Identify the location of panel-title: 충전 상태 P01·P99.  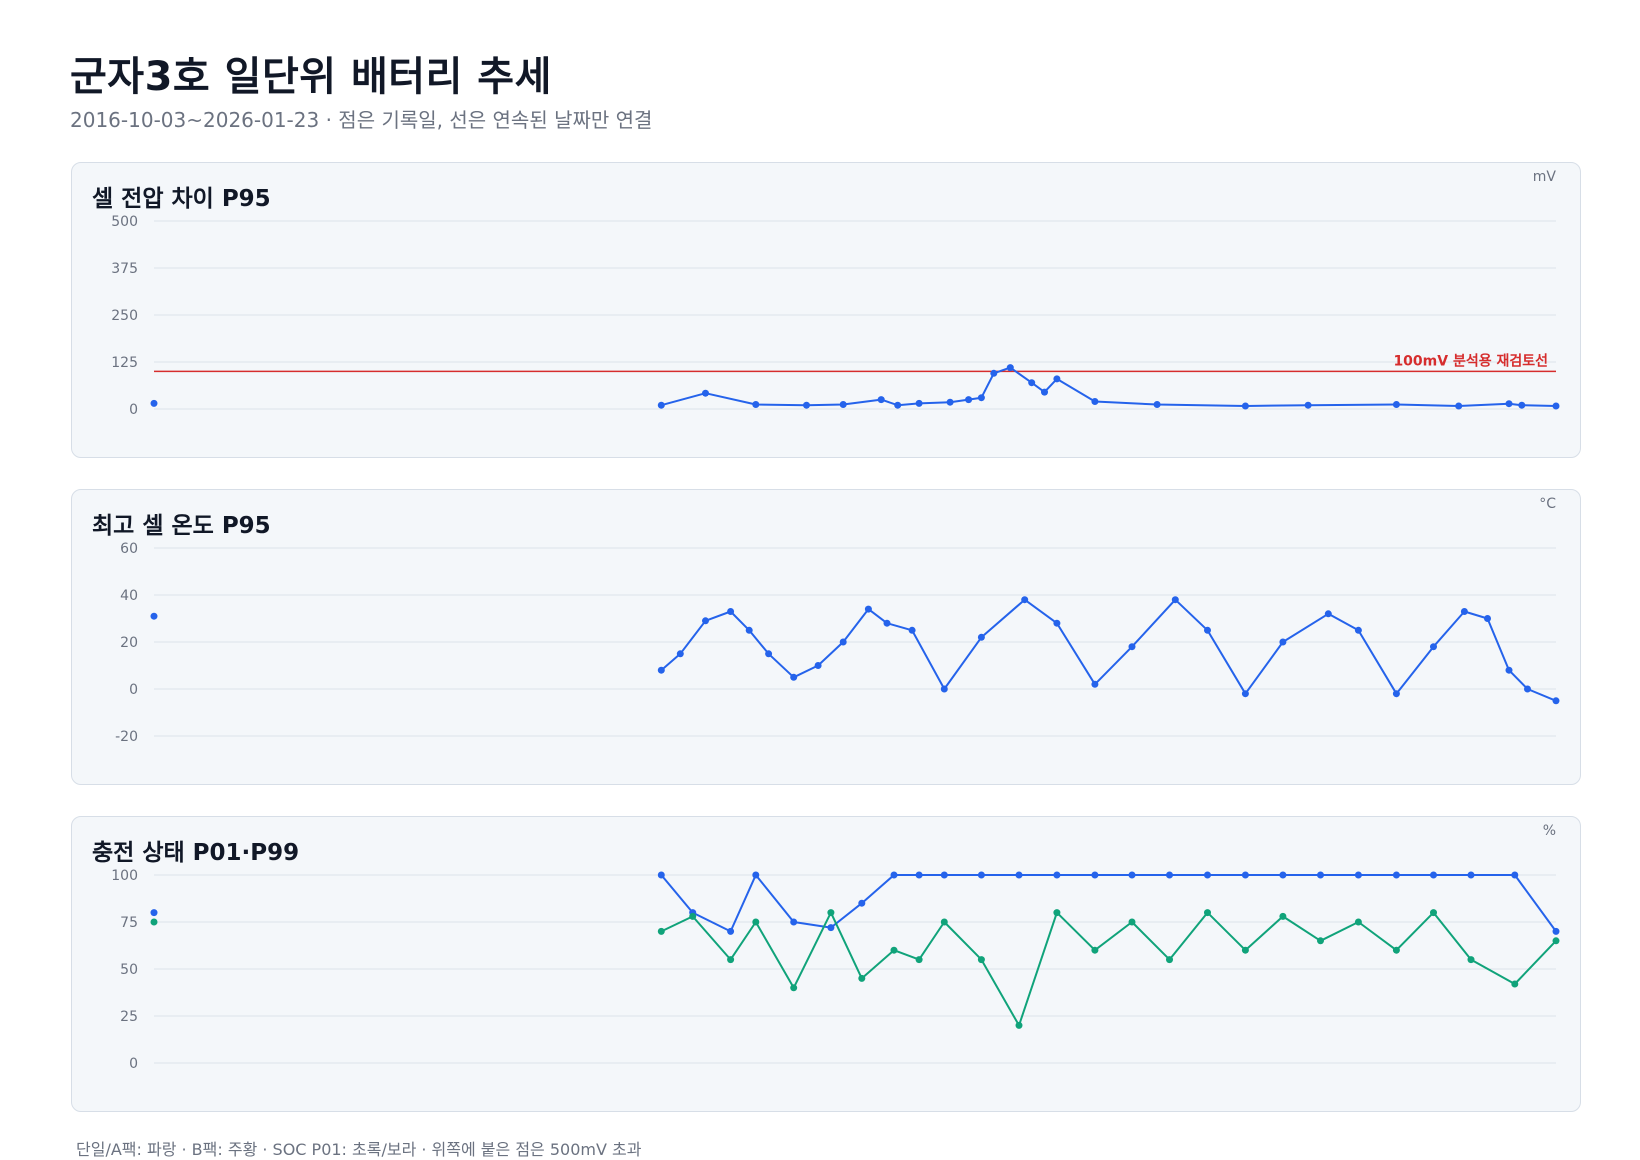
(196, 853).